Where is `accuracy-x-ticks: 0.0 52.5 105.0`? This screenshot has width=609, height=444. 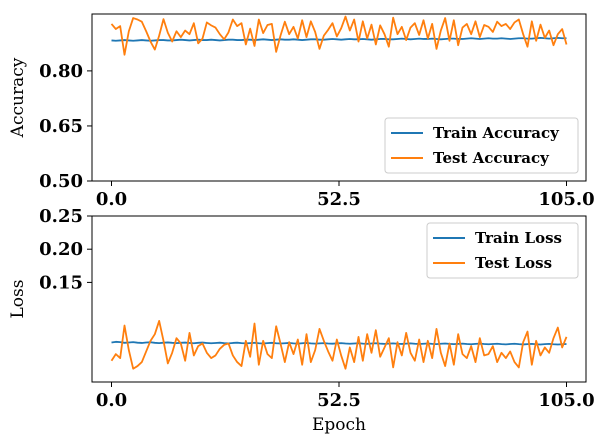 accuracy-x-ticks: 0.0 52.5 105.0 is located at coordinates (345, 195).